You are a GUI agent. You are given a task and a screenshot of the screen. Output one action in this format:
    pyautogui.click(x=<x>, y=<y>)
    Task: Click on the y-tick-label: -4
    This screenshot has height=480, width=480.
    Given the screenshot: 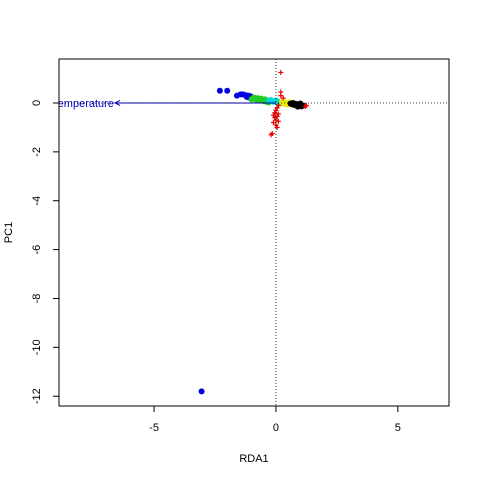 What is the action you would take?
    pyautogui.click(x=37, y=201)
    